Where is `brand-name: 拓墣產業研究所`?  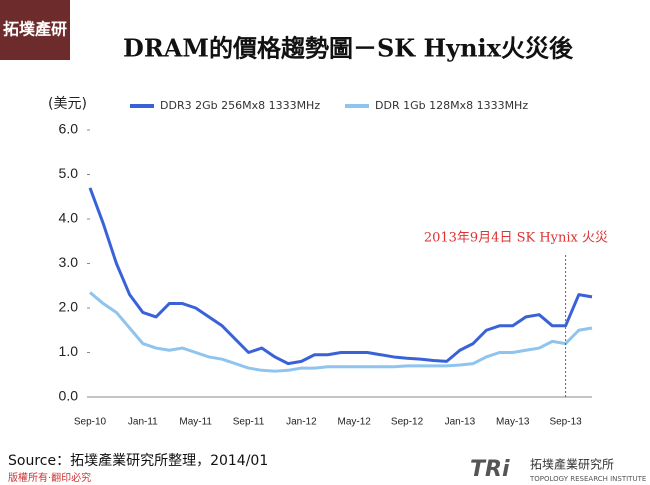
brand-name: 拓墣產業研究所 is located at coordinates (572, 464).